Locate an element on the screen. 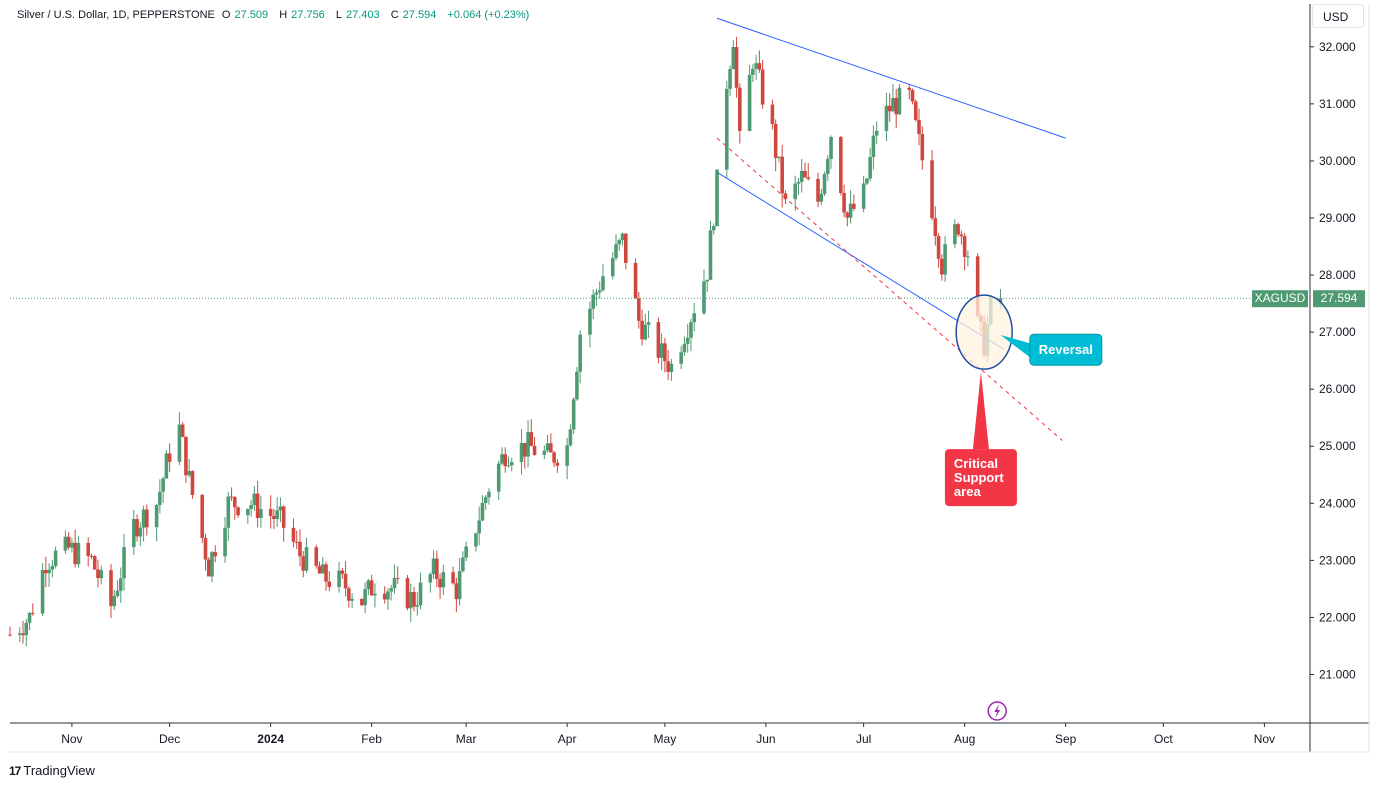 Image resolution: width=1379 pixels, height=788 pixels. x-tick-label: Jun is located at coordinates (765, 739).